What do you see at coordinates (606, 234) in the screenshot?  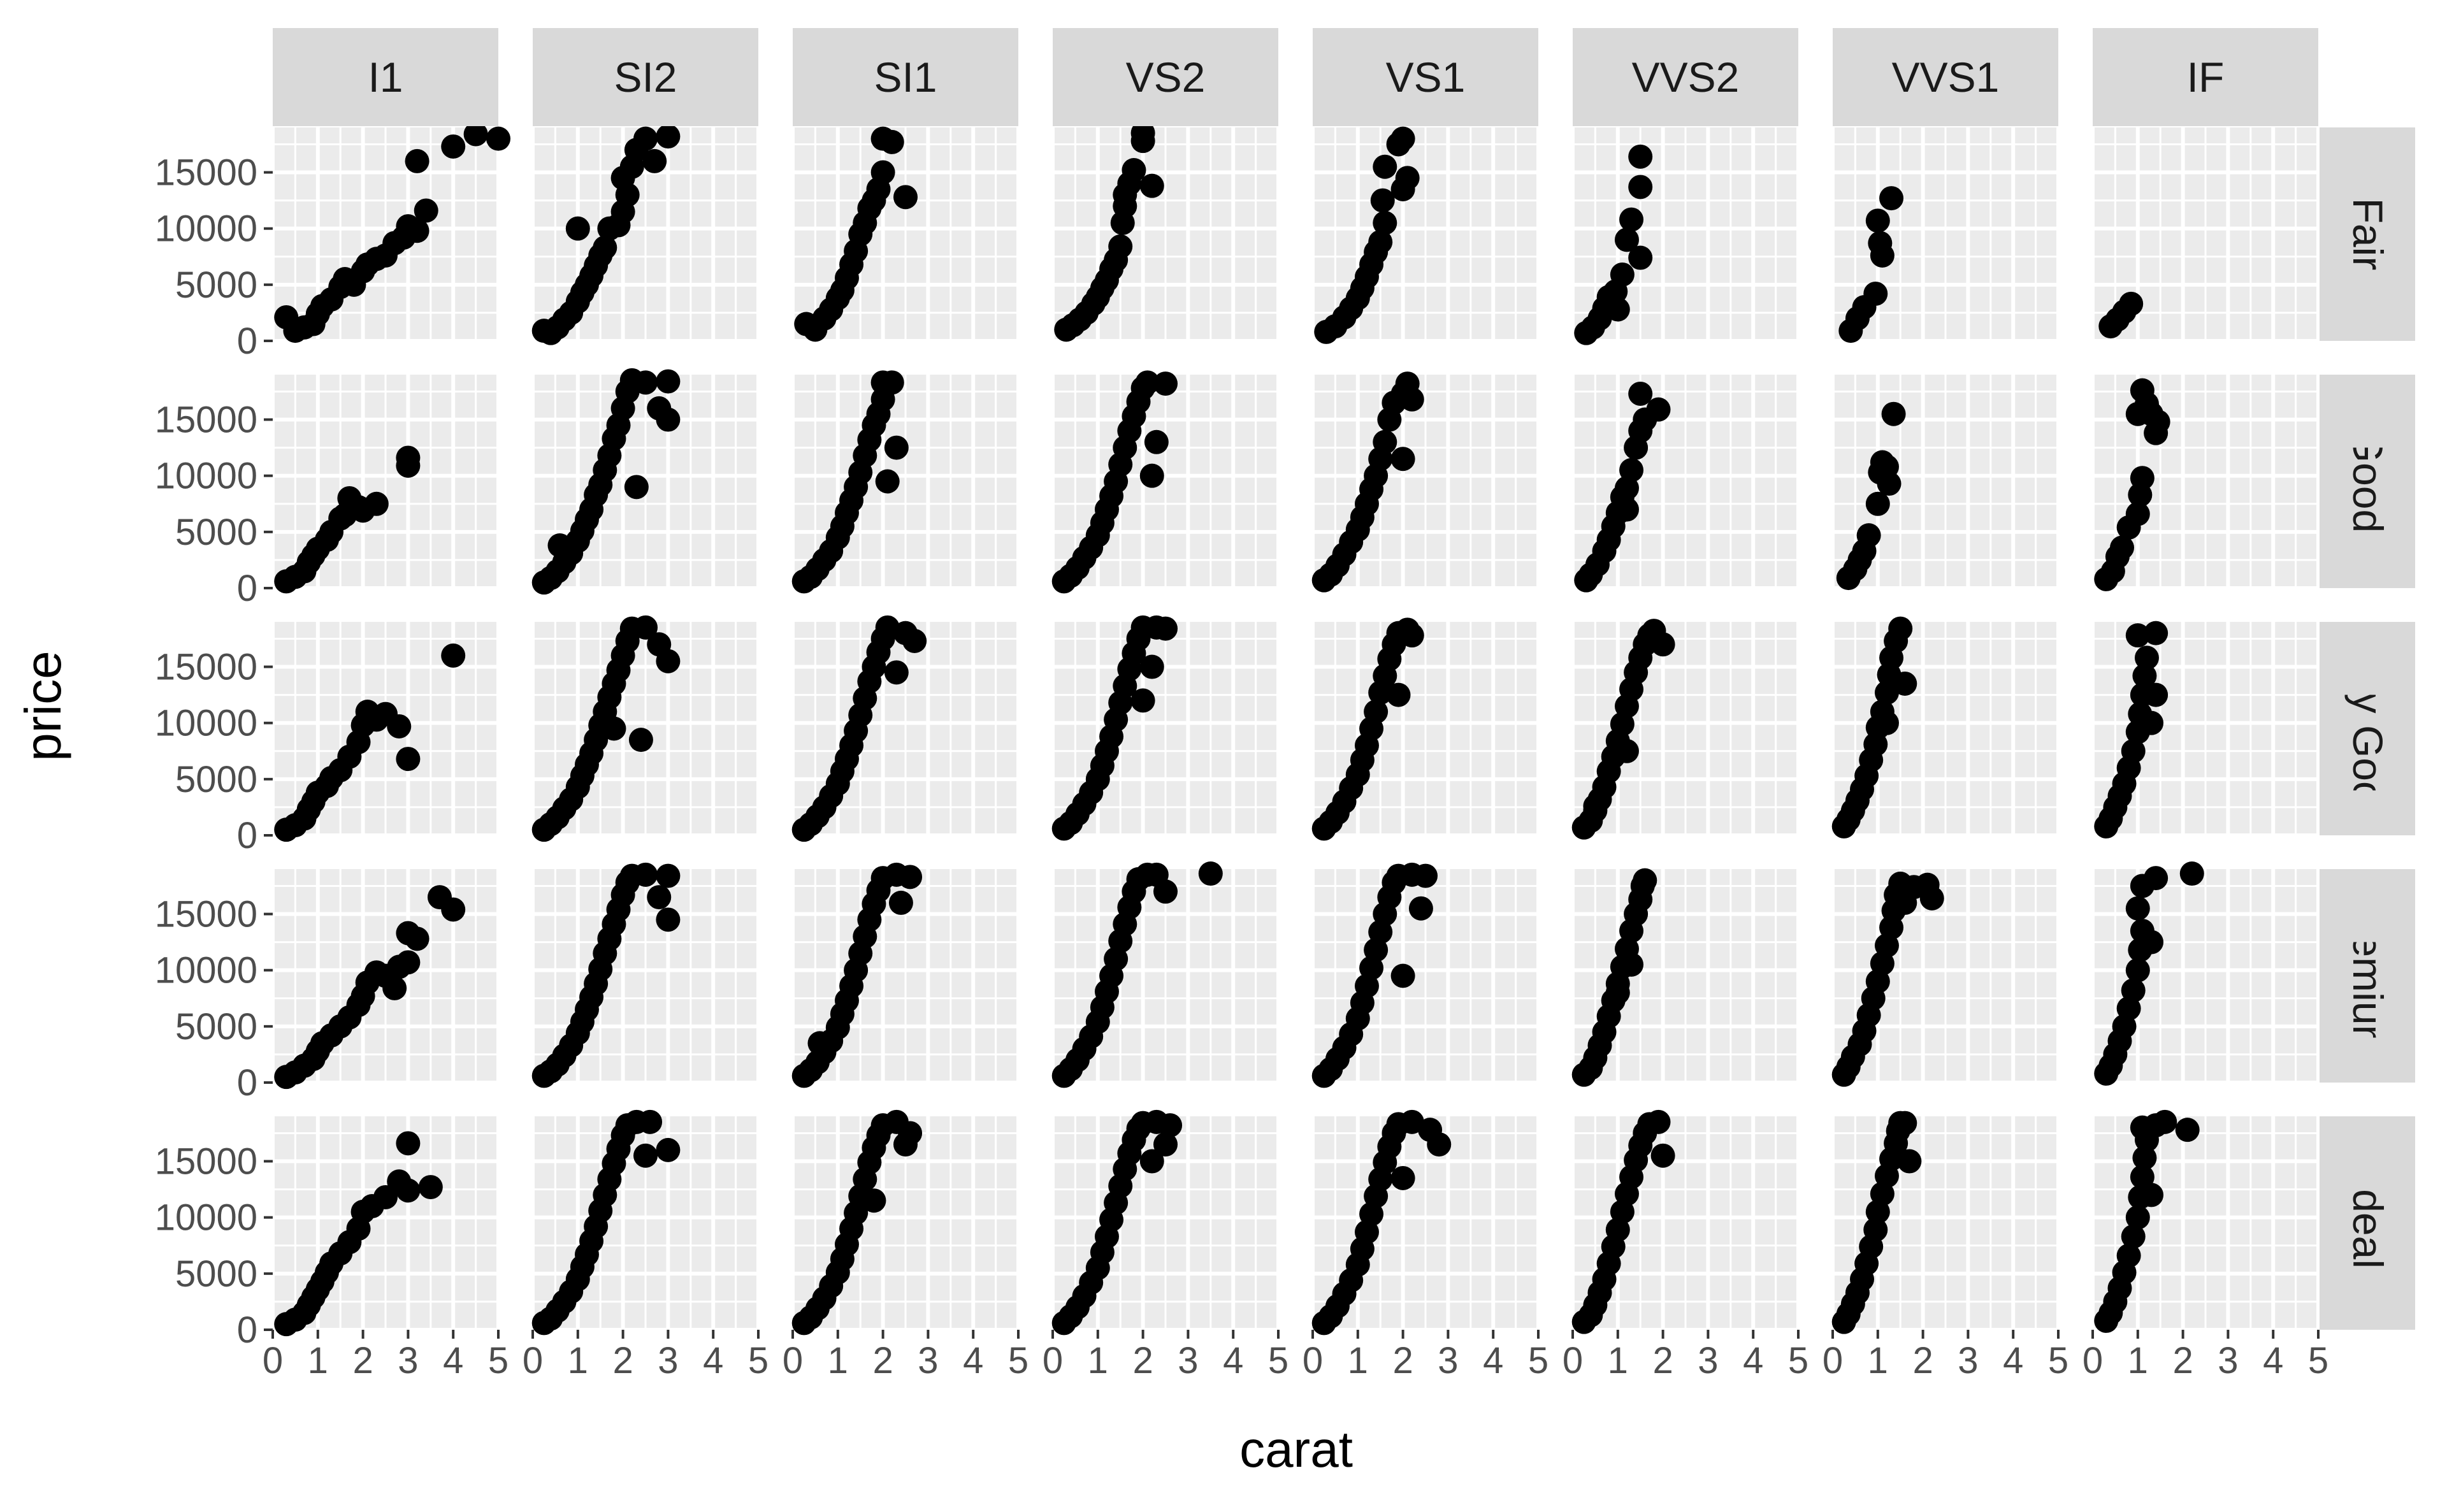 I see `points-fair-si2` at bounding box center [606, 234].